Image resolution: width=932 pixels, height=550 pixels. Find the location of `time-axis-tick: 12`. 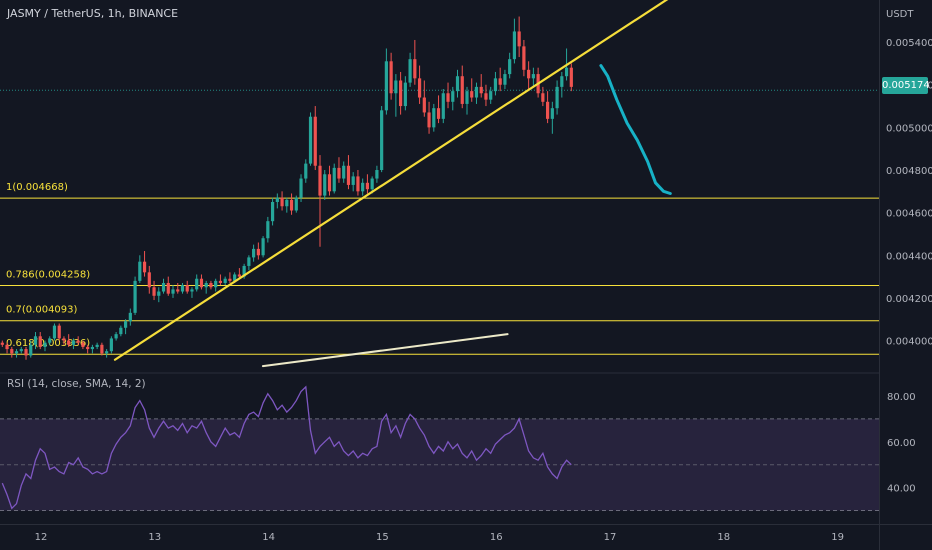

time-axis-tick: 12 is located at coordinates (41, 537).